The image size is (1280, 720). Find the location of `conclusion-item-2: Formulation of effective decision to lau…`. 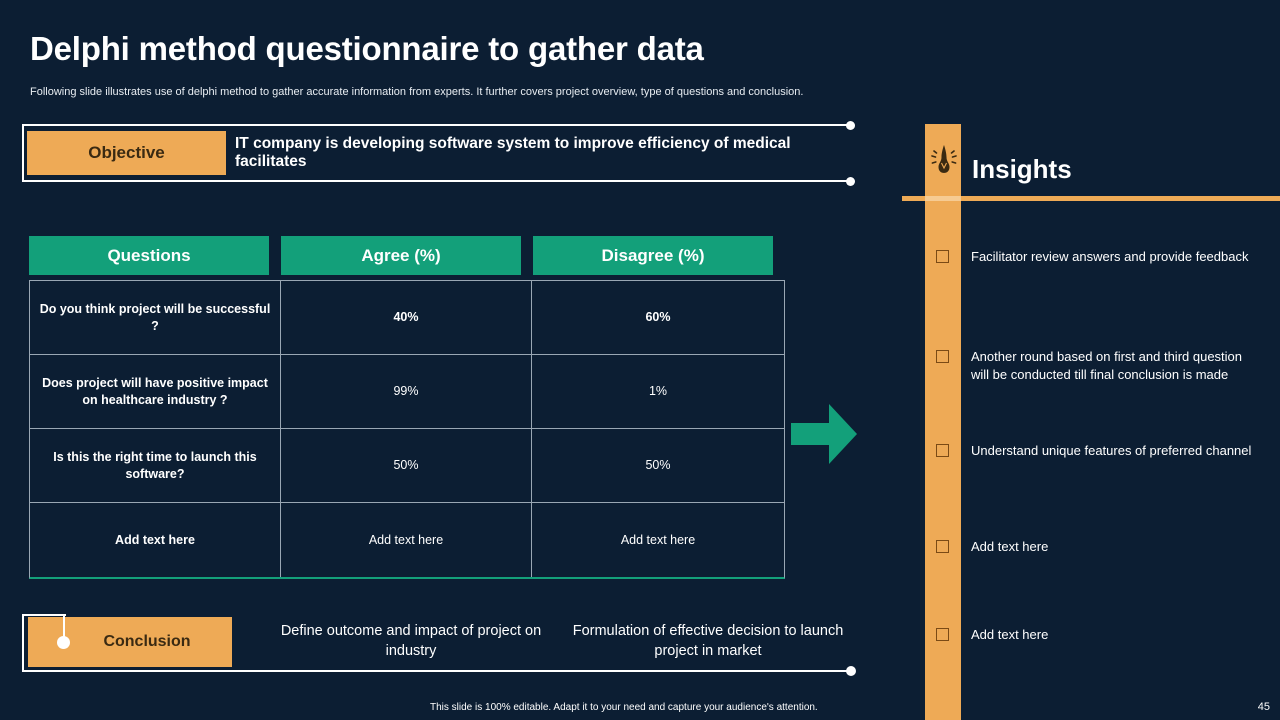

conclusion-item-2: Formulation of effective decision to lau… is located at coordinates (708, 641).